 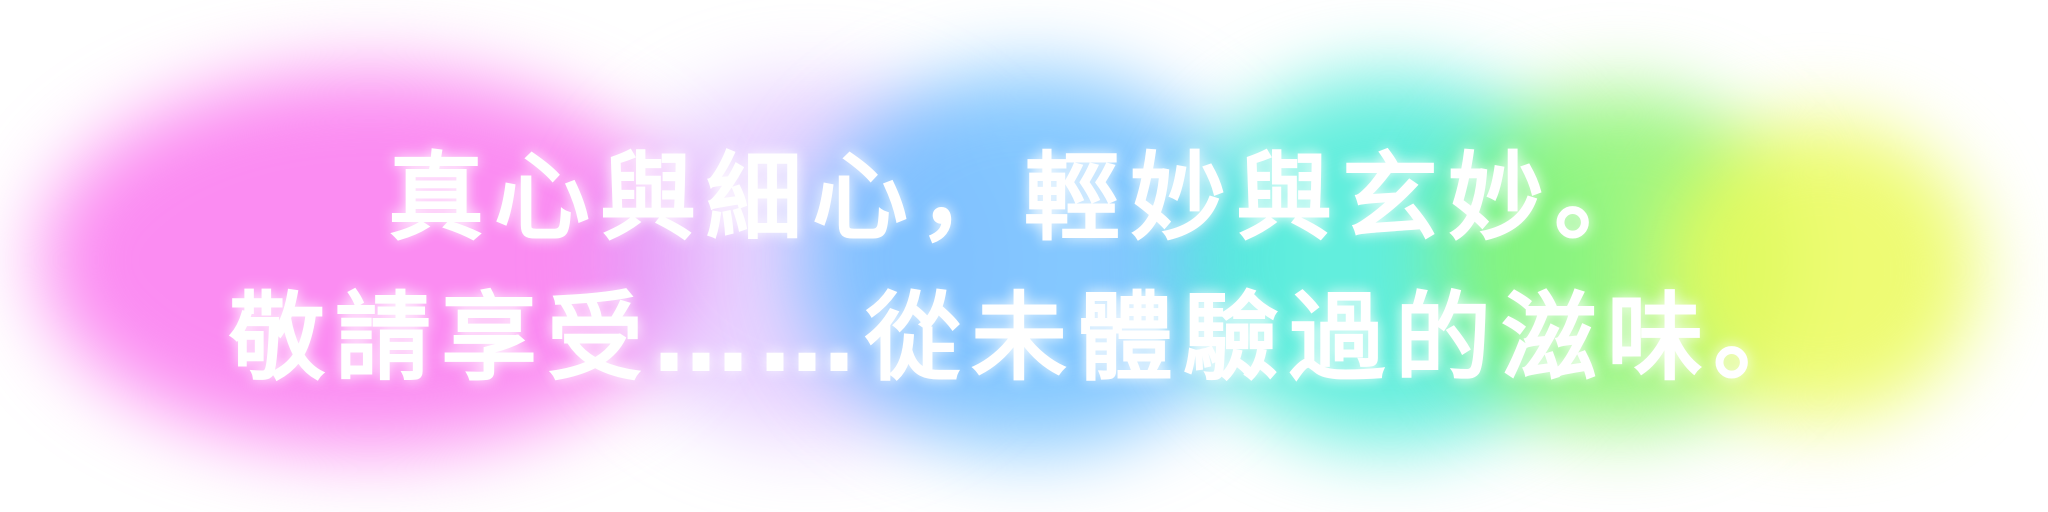 What do you see at coordinates (1820, 270) in the screenshot?
I see `glow-yellow` at bounding box center [1820, 270].